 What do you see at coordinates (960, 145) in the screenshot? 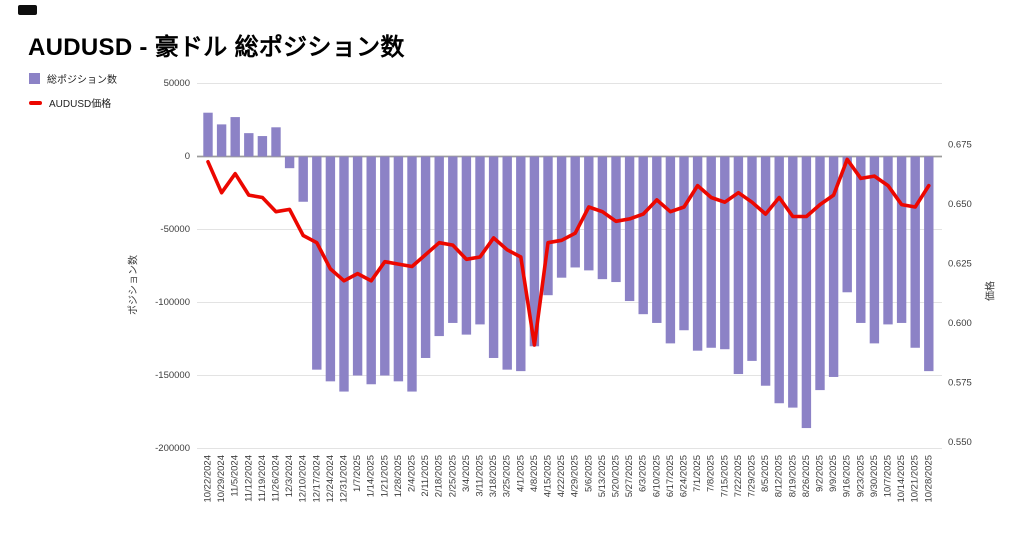
I see `right-axis-tick-label: 0.675` at bounding box center [960, 145].